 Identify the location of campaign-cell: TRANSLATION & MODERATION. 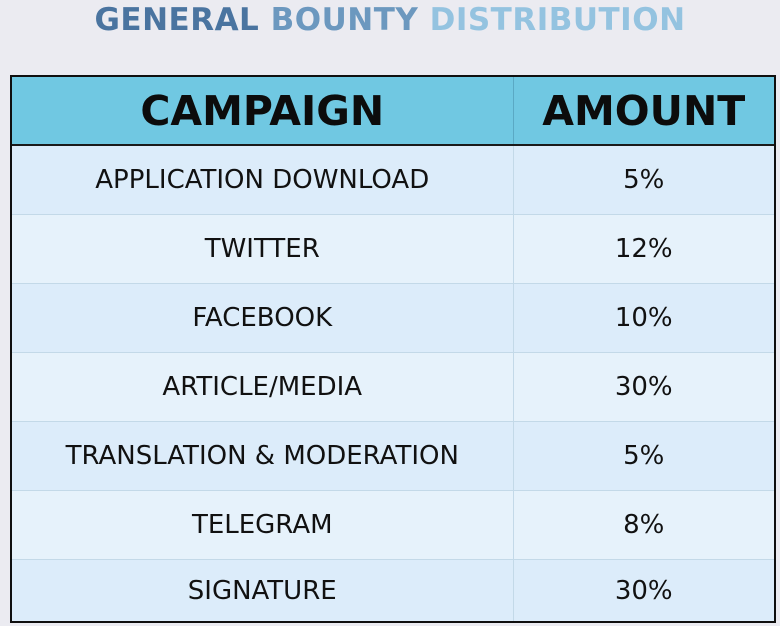
(263, 456).